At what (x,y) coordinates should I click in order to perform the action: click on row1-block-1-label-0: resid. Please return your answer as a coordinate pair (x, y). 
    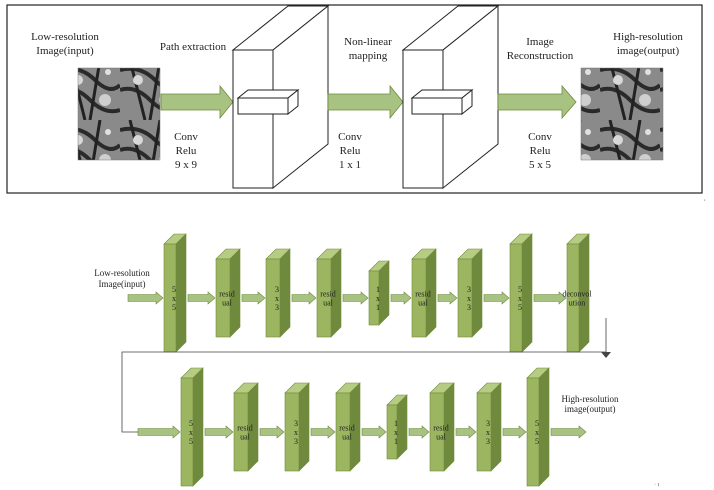
    Looking at the image, I should click on (227, 294).